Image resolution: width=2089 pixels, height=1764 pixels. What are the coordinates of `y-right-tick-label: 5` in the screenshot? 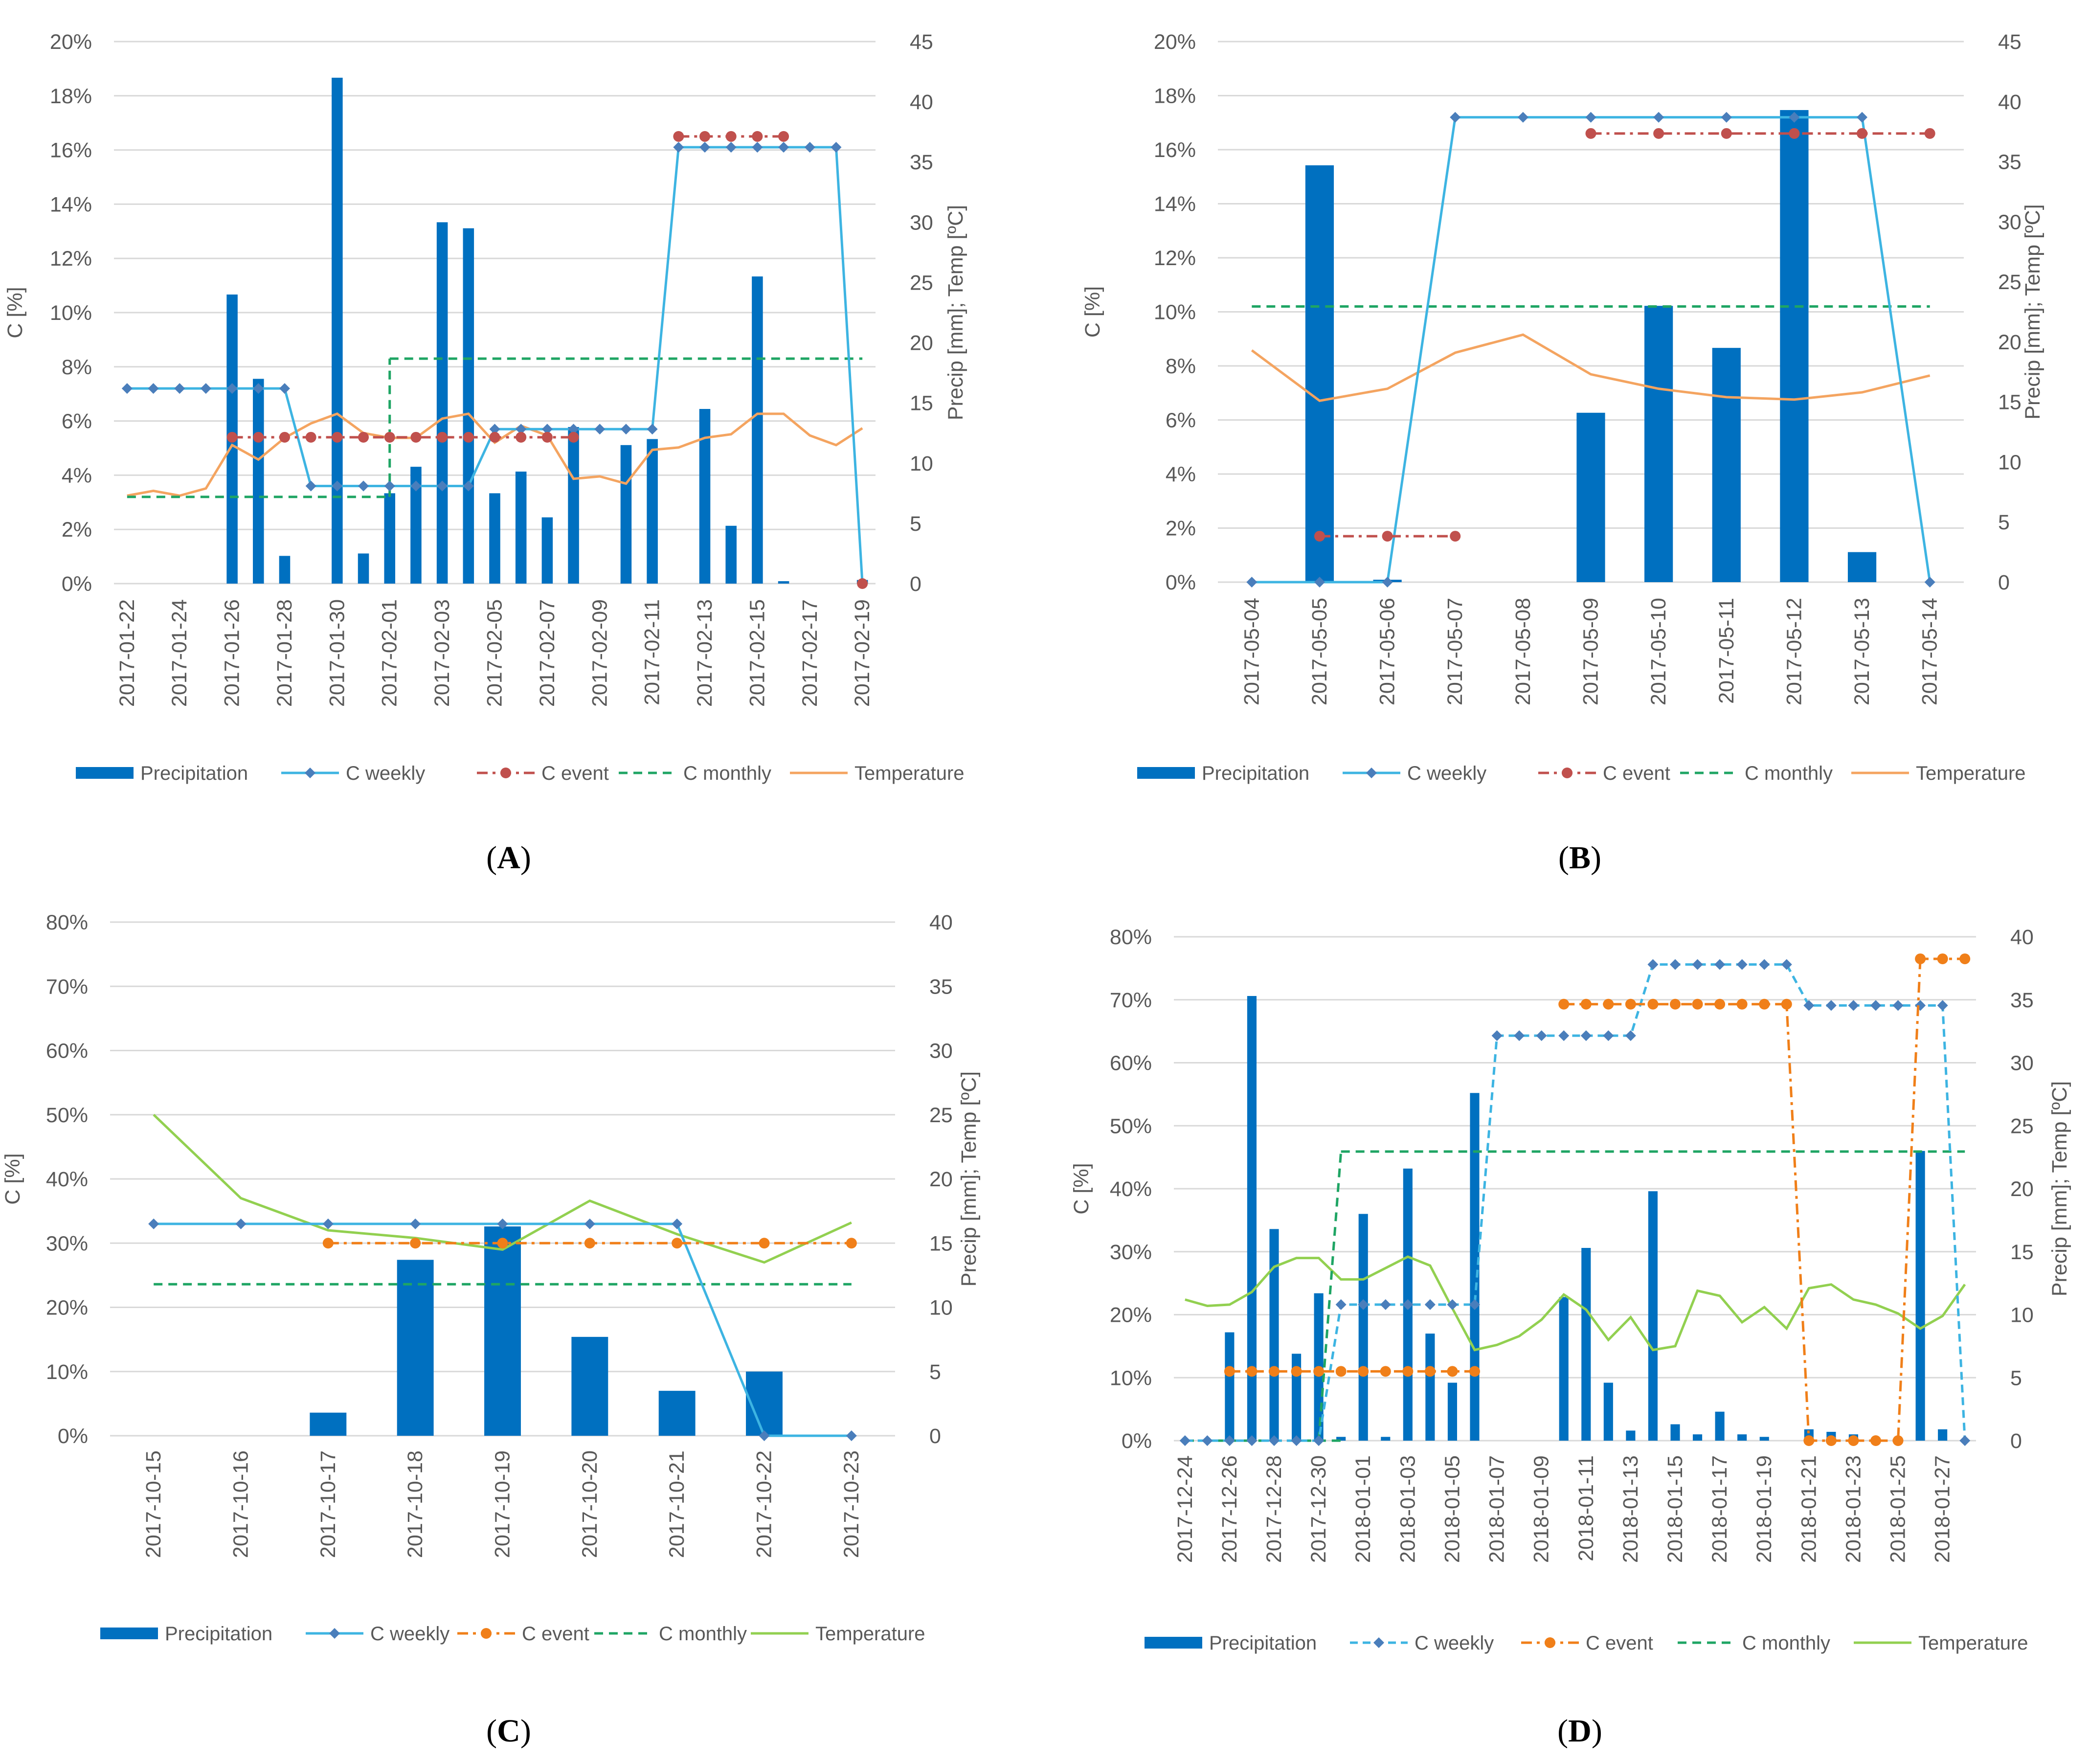 It's located at (2016, 1378).